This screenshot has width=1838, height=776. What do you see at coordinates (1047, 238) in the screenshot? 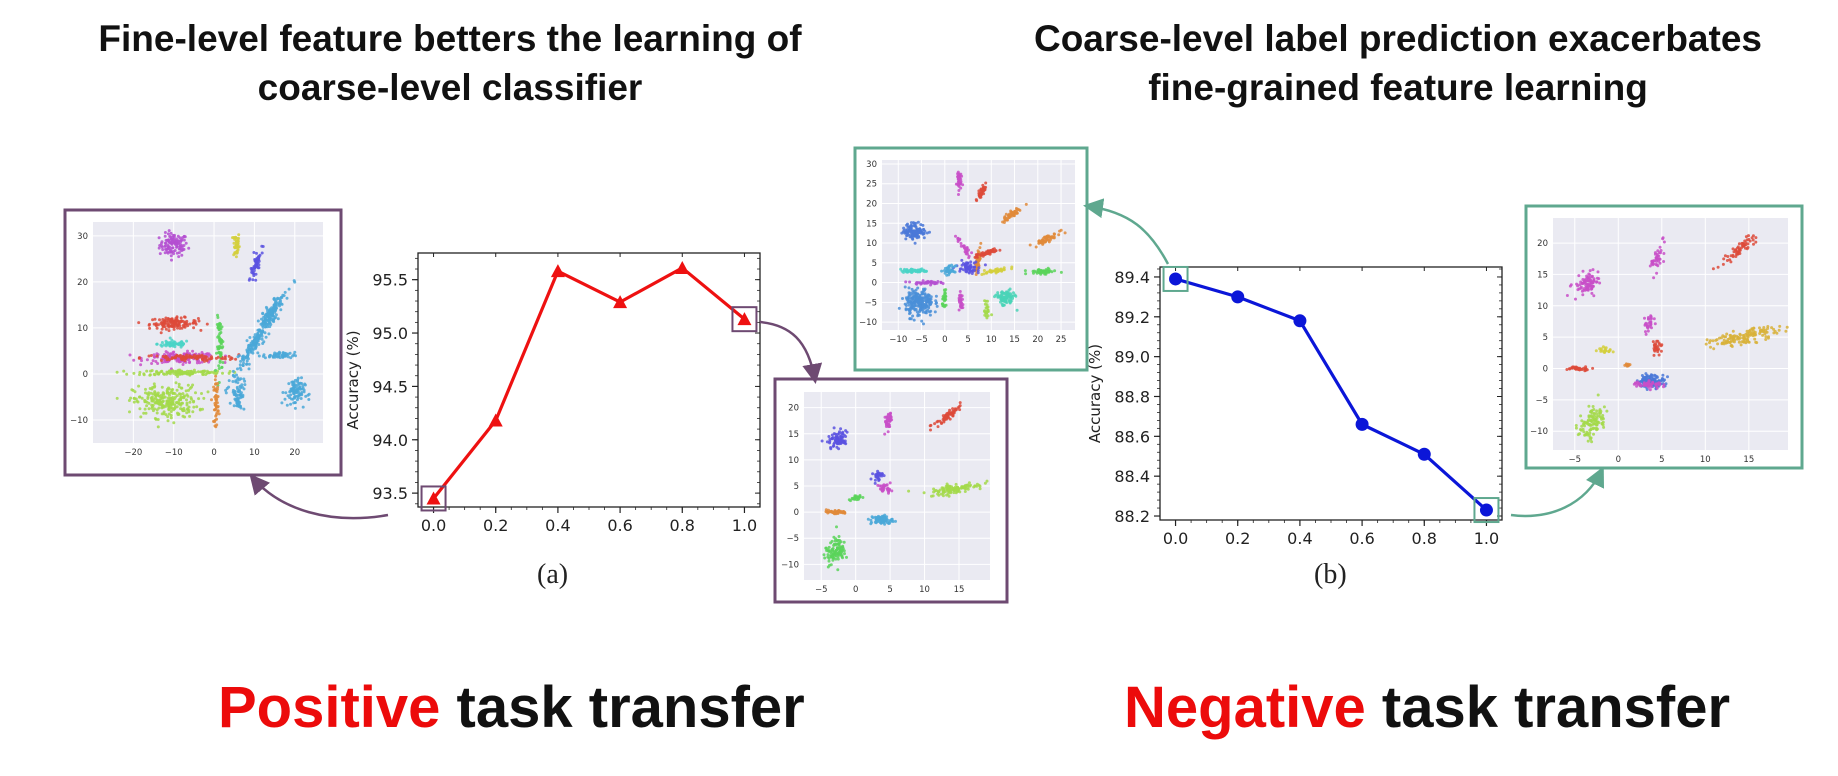
I see `scatter-cluster` at bounding box center [1047, 238].